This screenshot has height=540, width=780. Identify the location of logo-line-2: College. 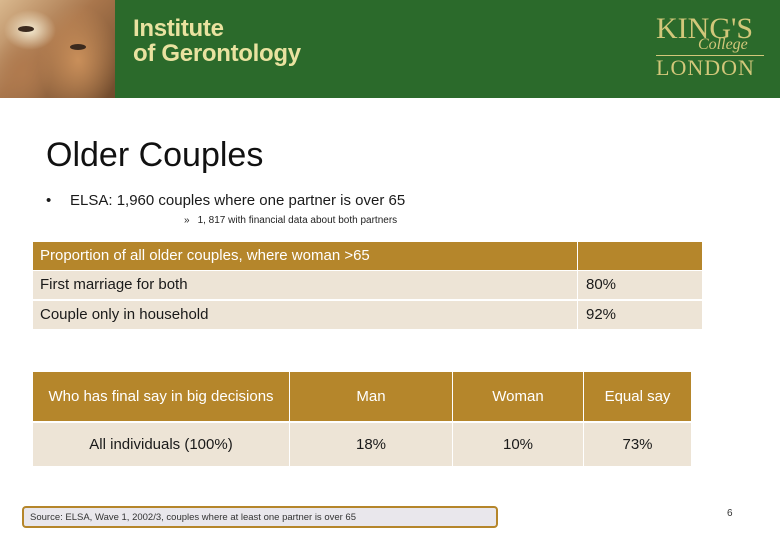
(723, 44).